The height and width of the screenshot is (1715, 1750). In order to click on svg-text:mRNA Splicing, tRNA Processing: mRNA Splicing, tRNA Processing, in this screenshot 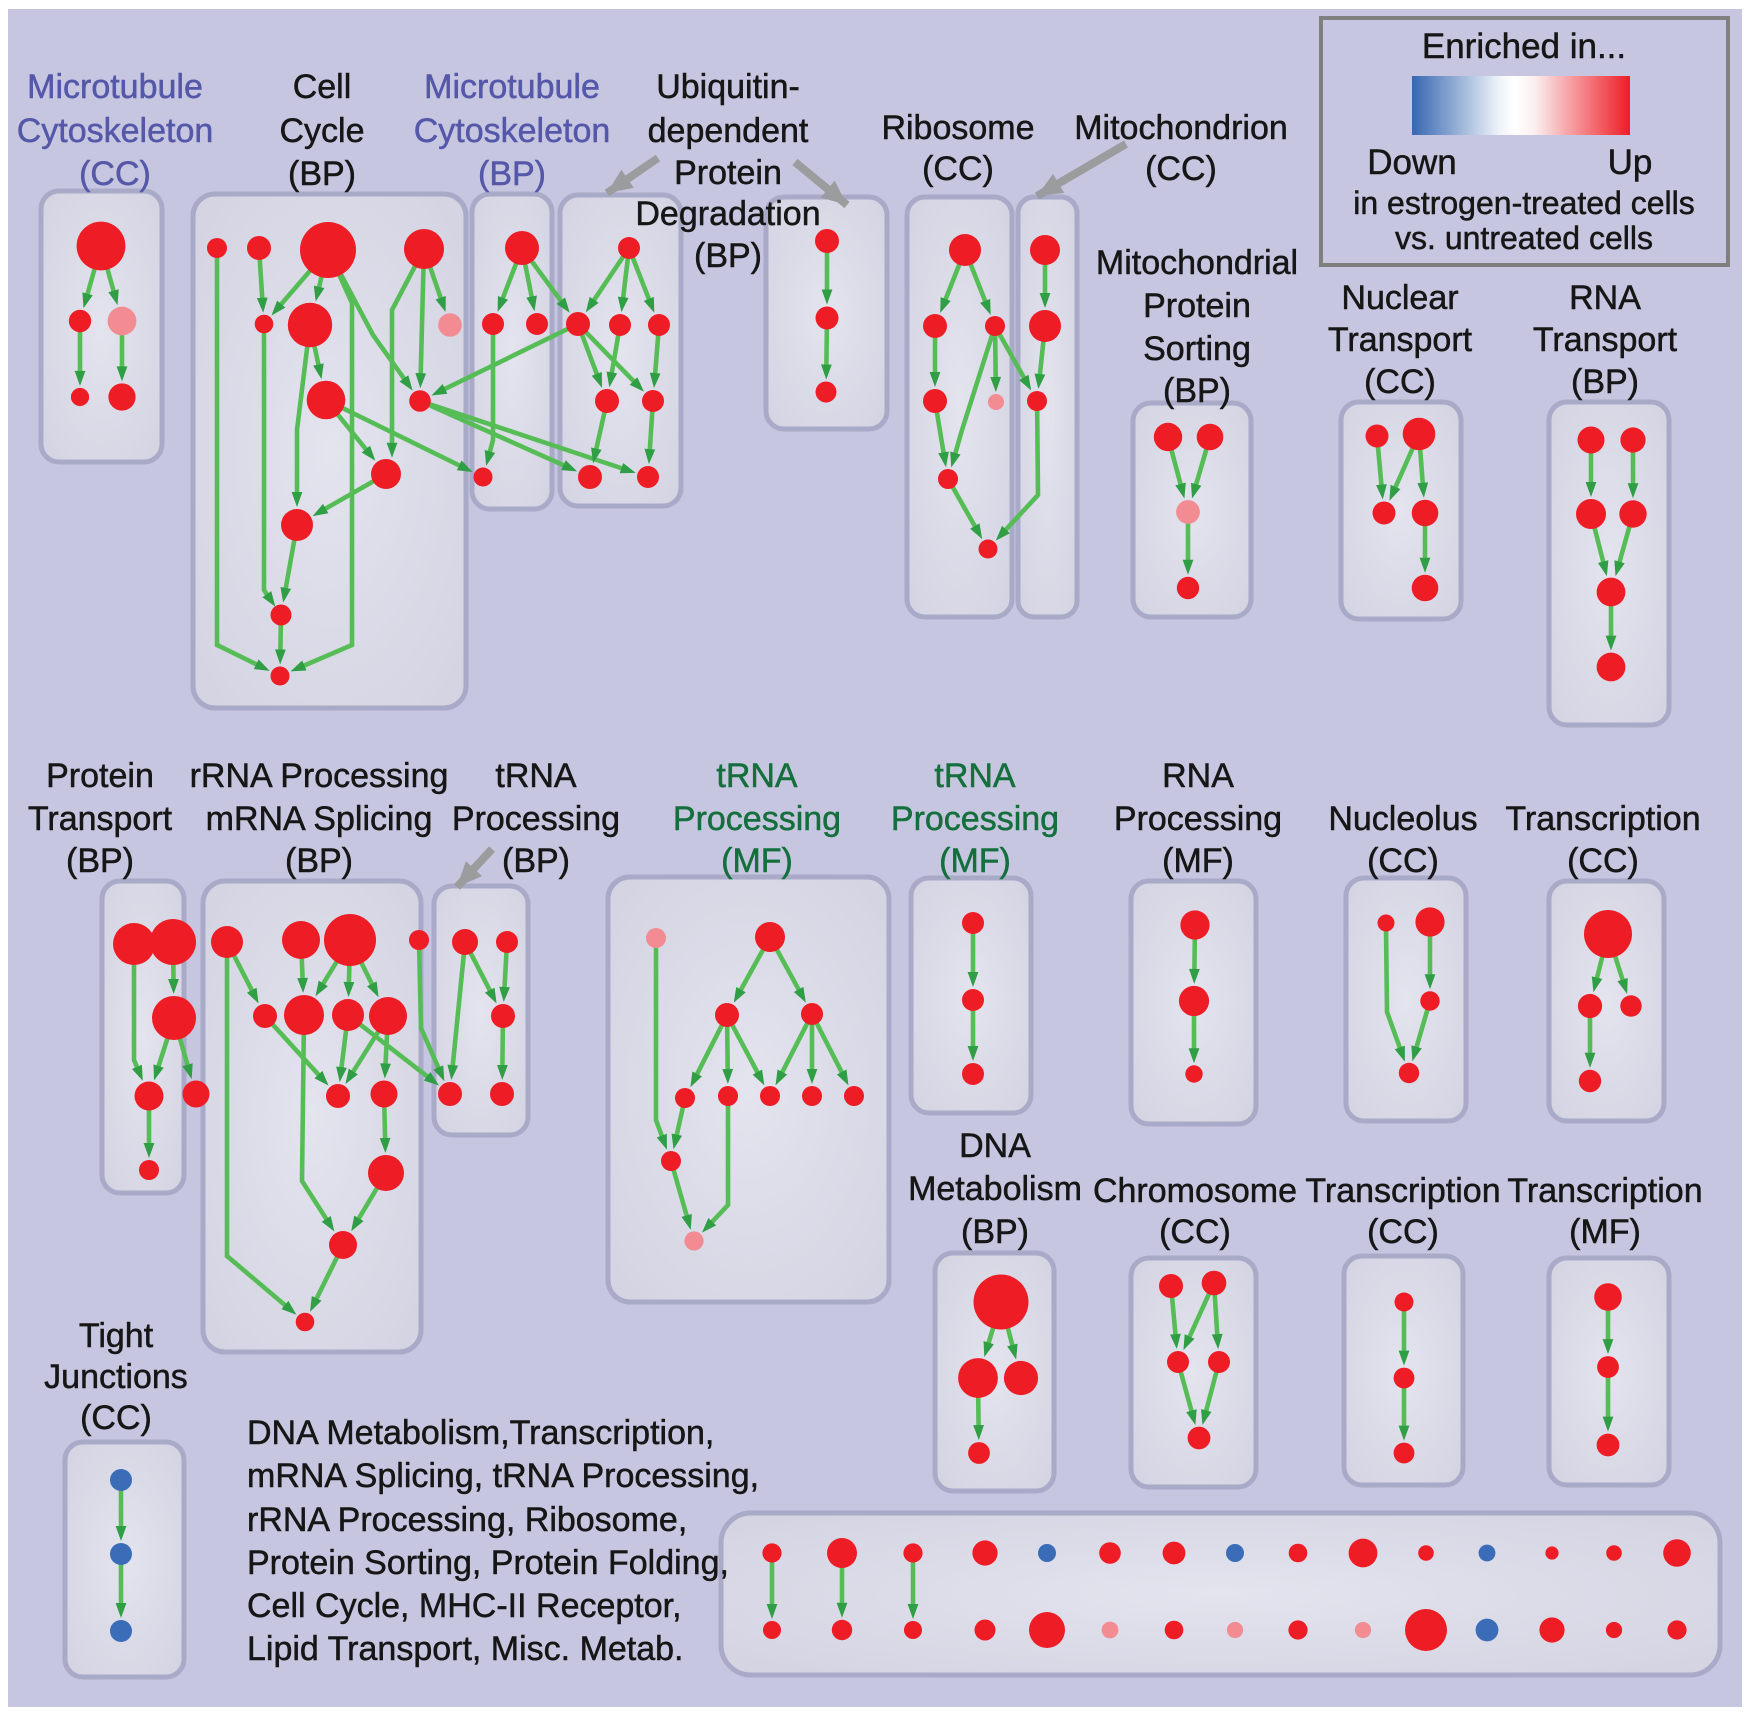, I will do `click(503, 1476)`.